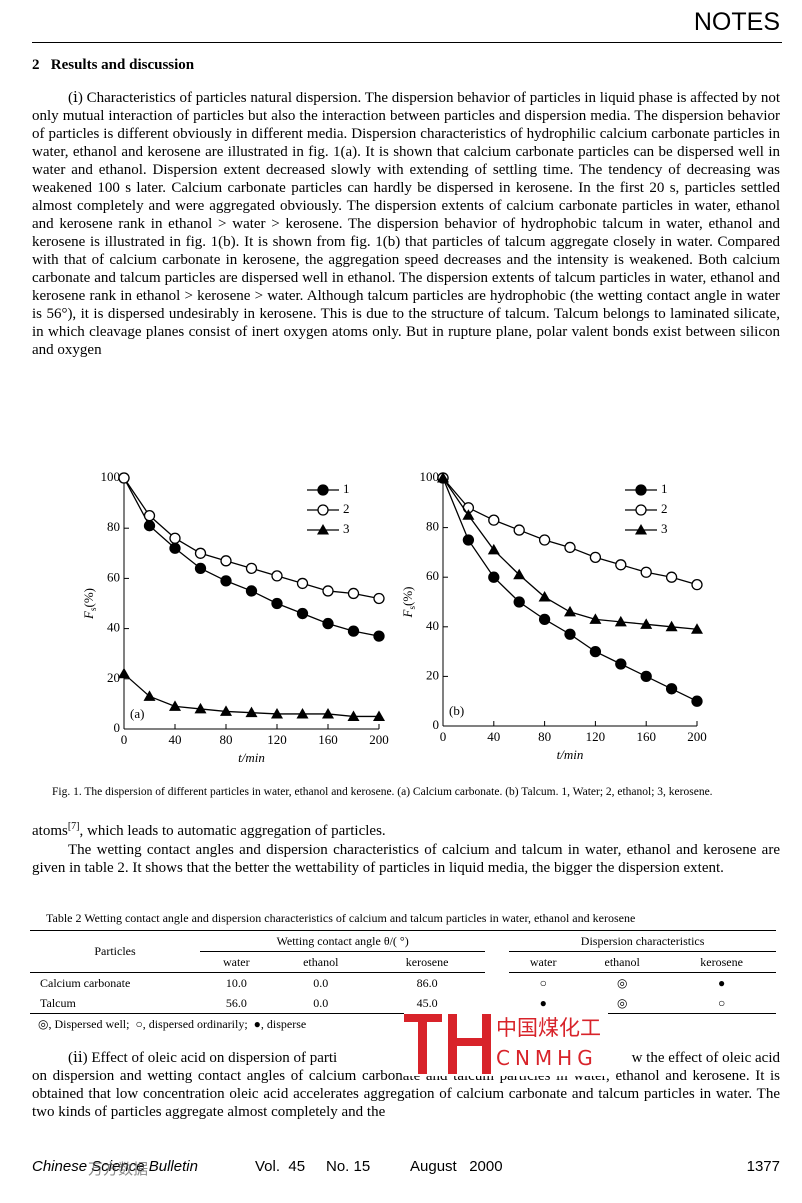 This screenshot has width=802, height=1203. Describe the element at coordinates (85, 982) in the screenshot. I see `table-cell: Calcium carbonate` at that location.